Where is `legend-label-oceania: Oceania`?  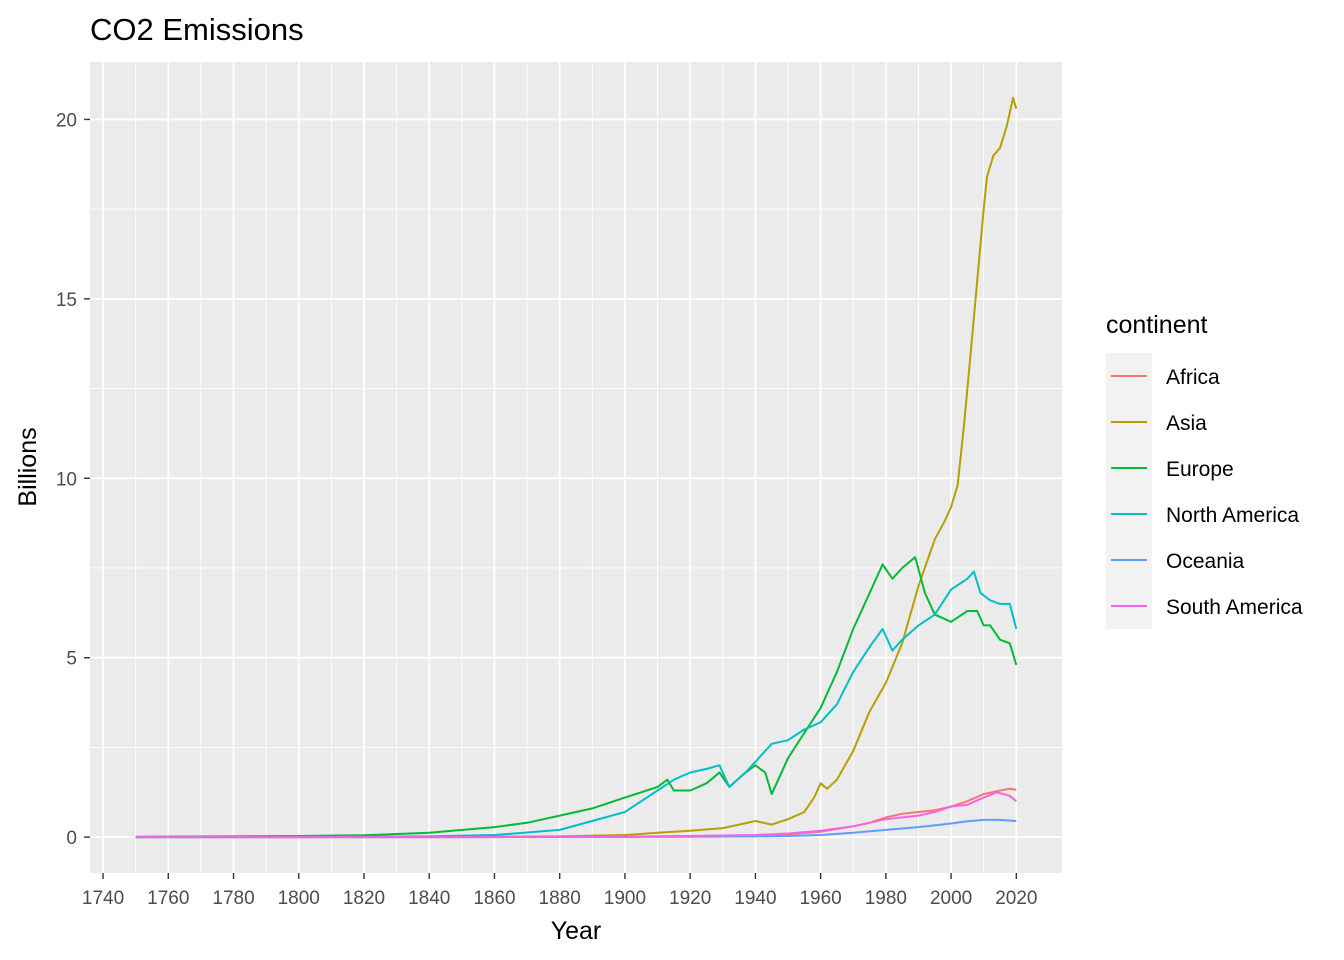
legend-label-oceania: Oceania is located at coordinates (1205, 561).